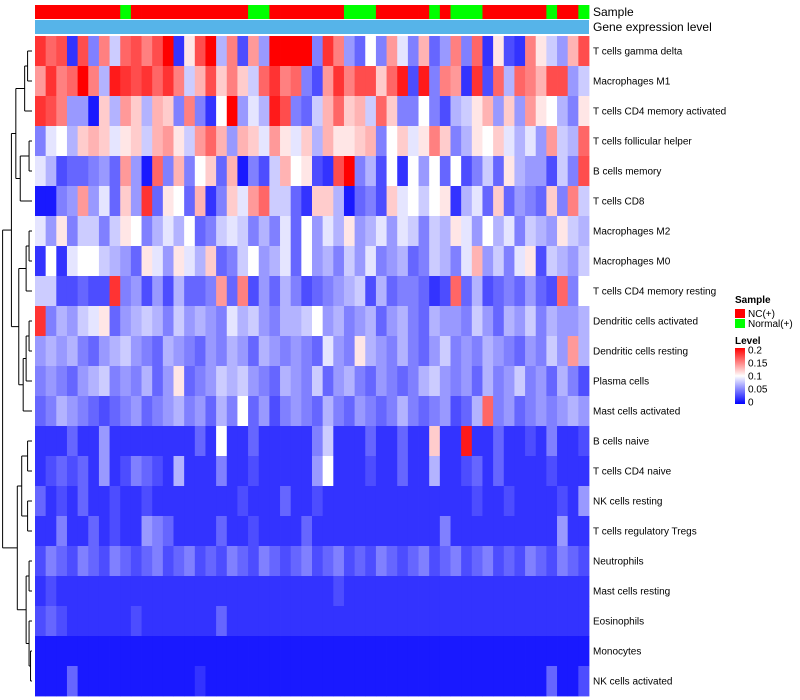 The image size is (800, 700). What do you see at coordinates (638, 52) in the screenshot?
I see `row-label: T cells gamma delta` at bounding box center [638, 52].